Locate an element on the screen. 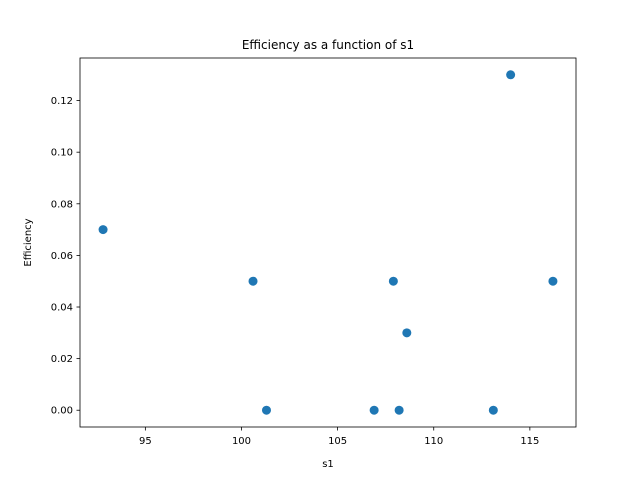  x-axis: 95 100 105 110 115 is located at coordinates (339, 437).